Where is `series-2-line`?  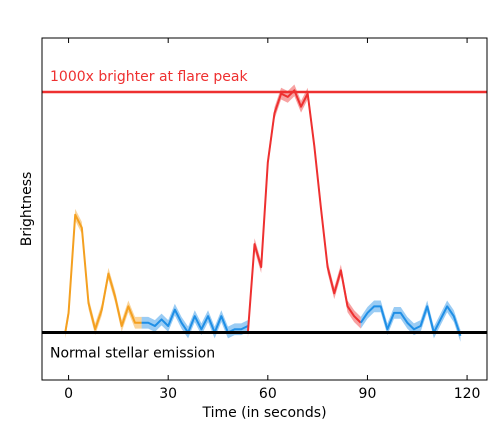
series-2-line is located at coordinates (304, 211).